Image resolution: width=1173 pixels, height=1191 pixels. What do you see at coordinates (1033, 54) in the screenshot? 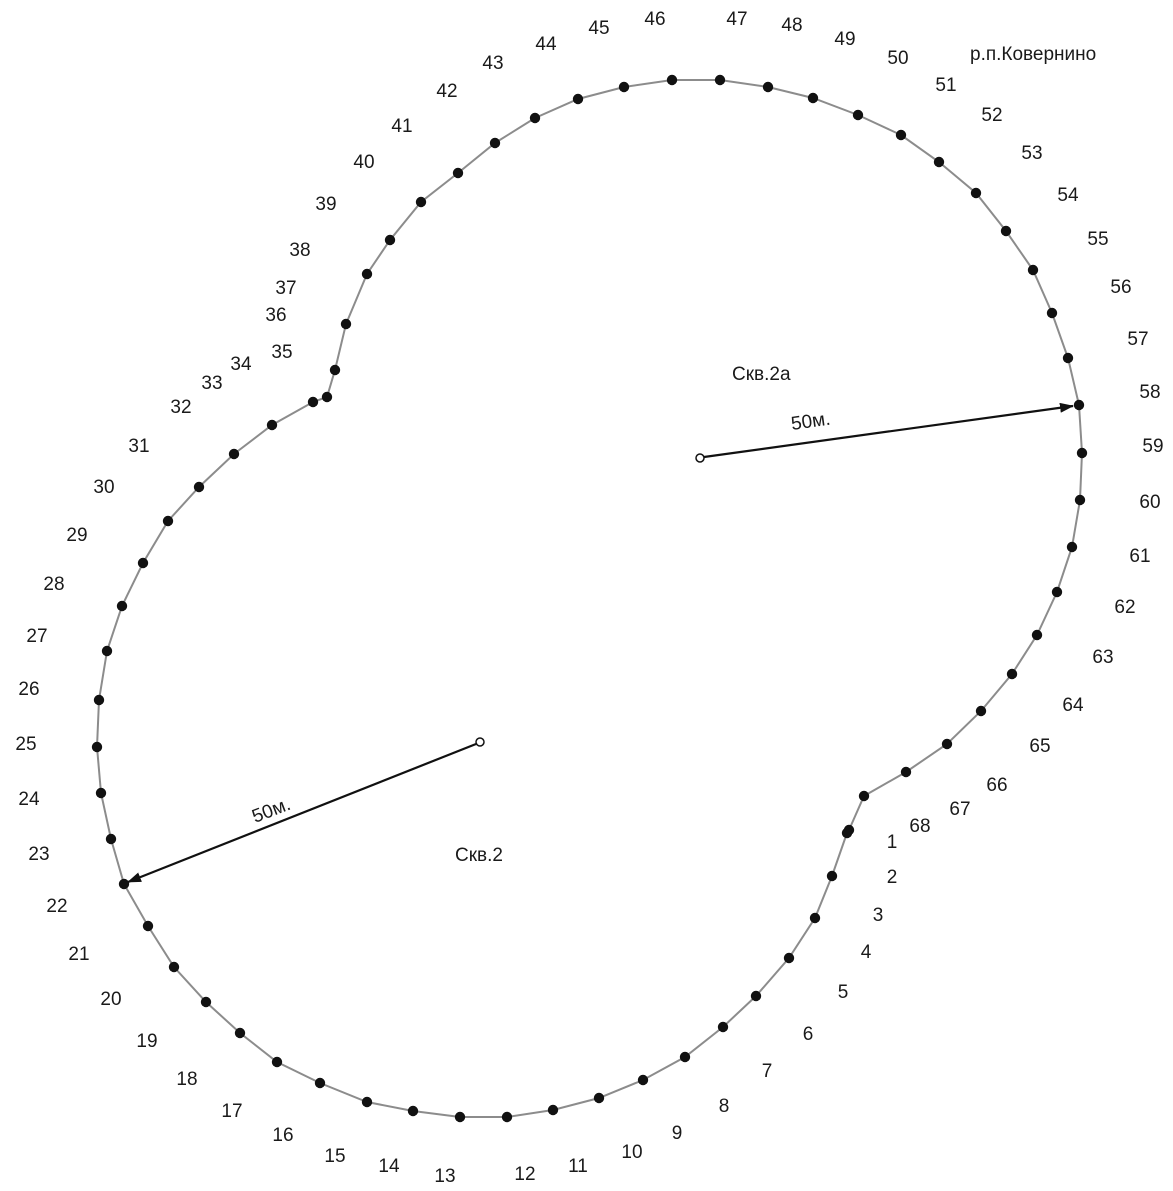
I see `settlement-title: р.п.Ковернино` at bounding box center [1033, 54].